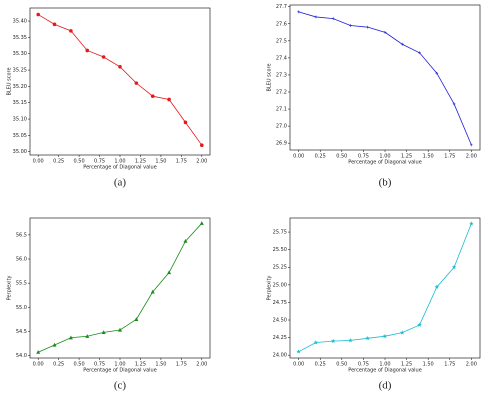 The image size is (494, 400). What do you see at coordinates (280, 250) in the screenshot?
I see `y-tick-label: 25.50` at bounding box center [280, 250].